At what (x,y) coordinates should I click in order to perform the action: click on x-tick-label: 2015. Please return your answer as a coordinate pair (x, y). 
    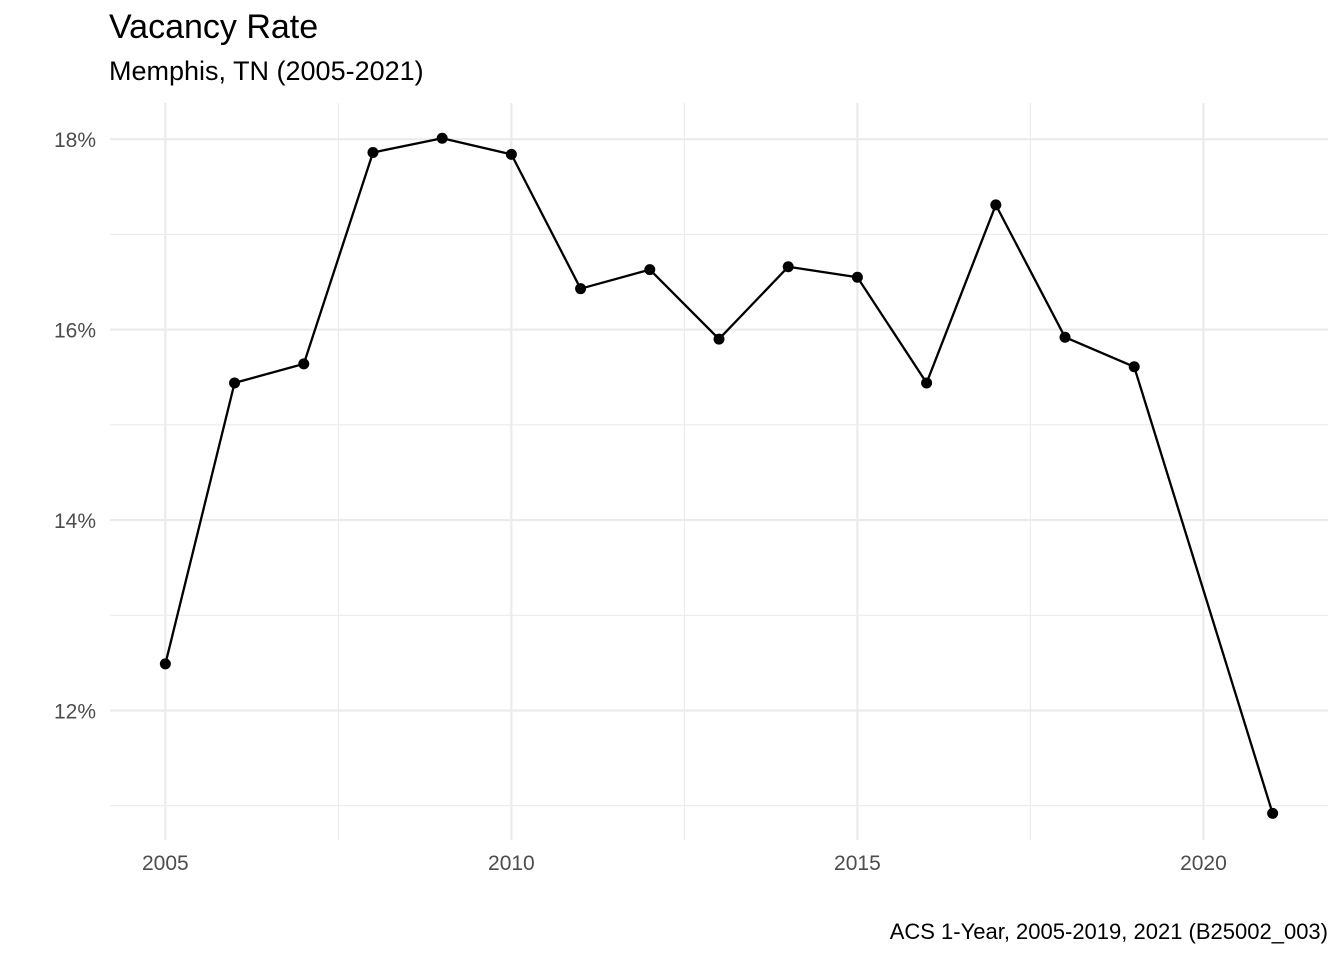
    Looking at the image, I should click on (857, 863).